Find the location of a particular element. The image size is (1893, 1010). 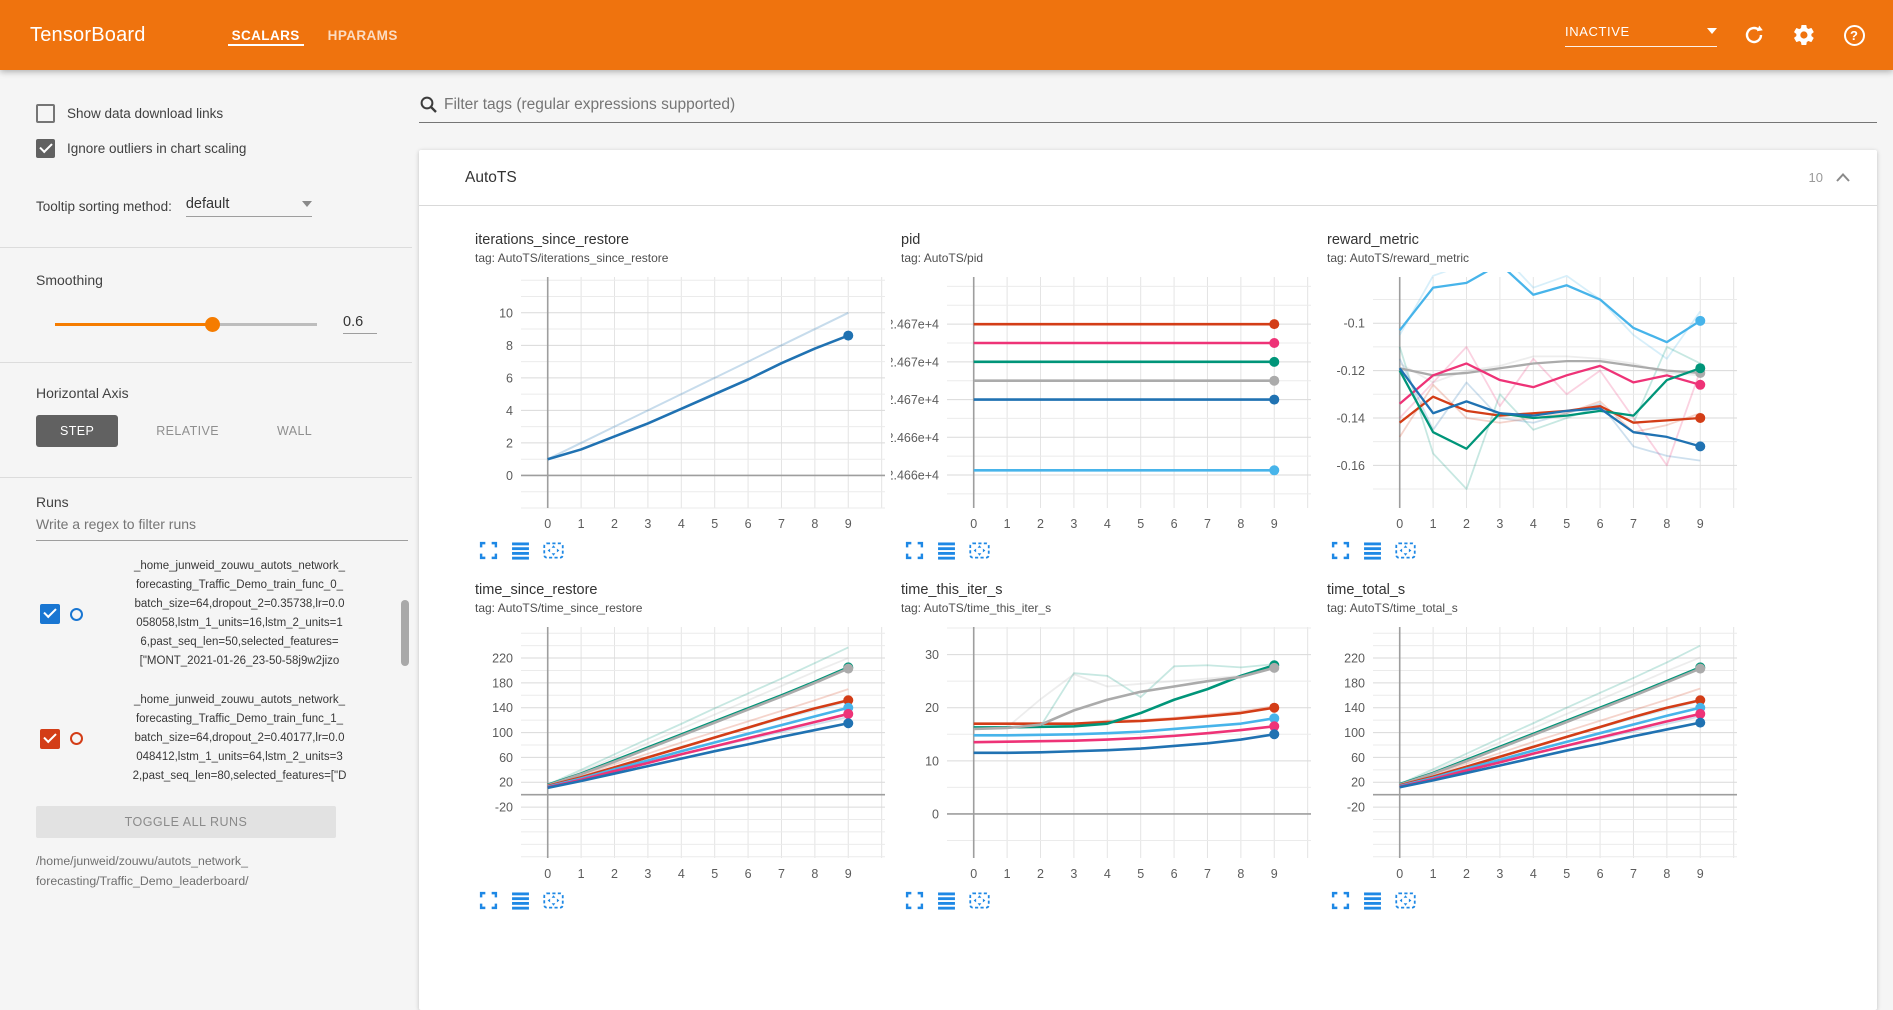

show-download-links-label: Show data download links is located at coordinates (145, 113).